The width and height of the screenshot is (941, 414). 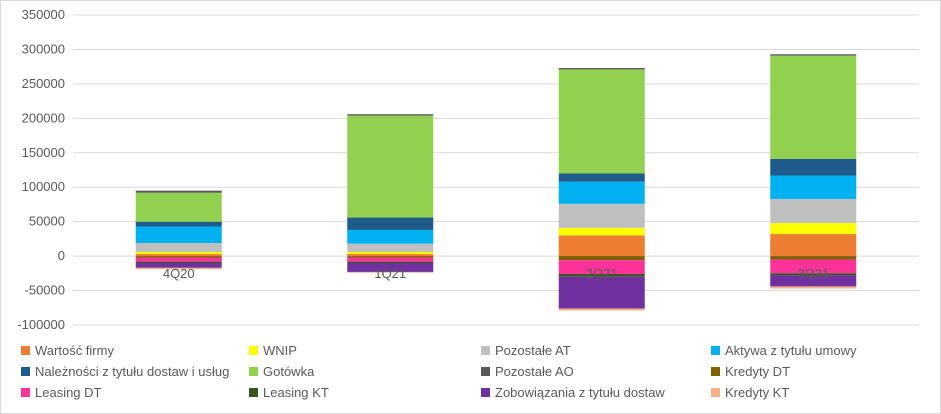 What do you see at coordinates (43, 14) in the screenshot?
I see `y-tick-label: 350000` at bounding box center [43, 14].